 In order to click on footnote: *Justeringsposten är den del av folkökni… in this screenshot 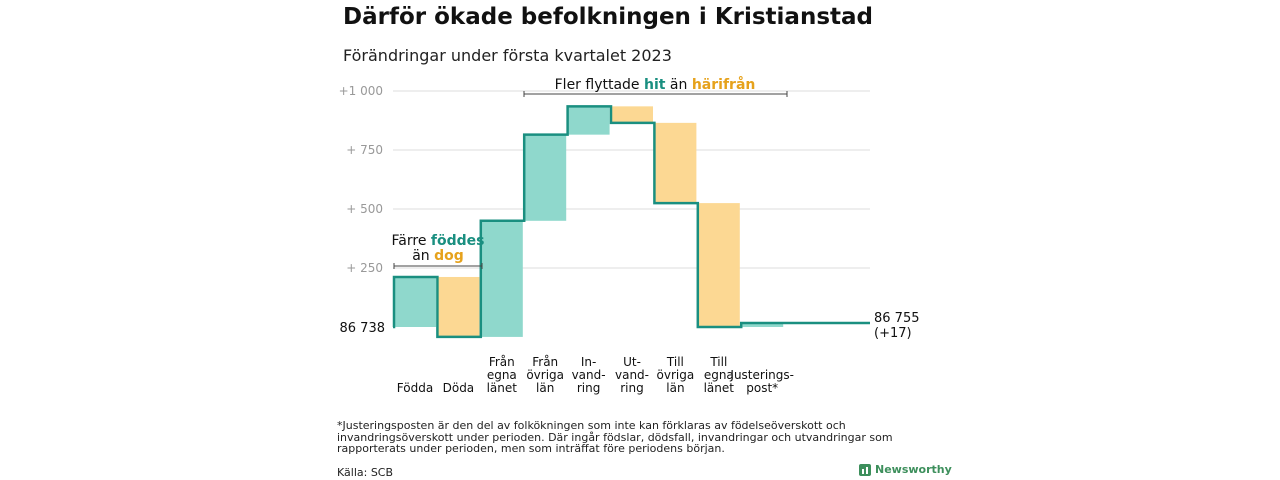, I will do `click(615, 437)`.